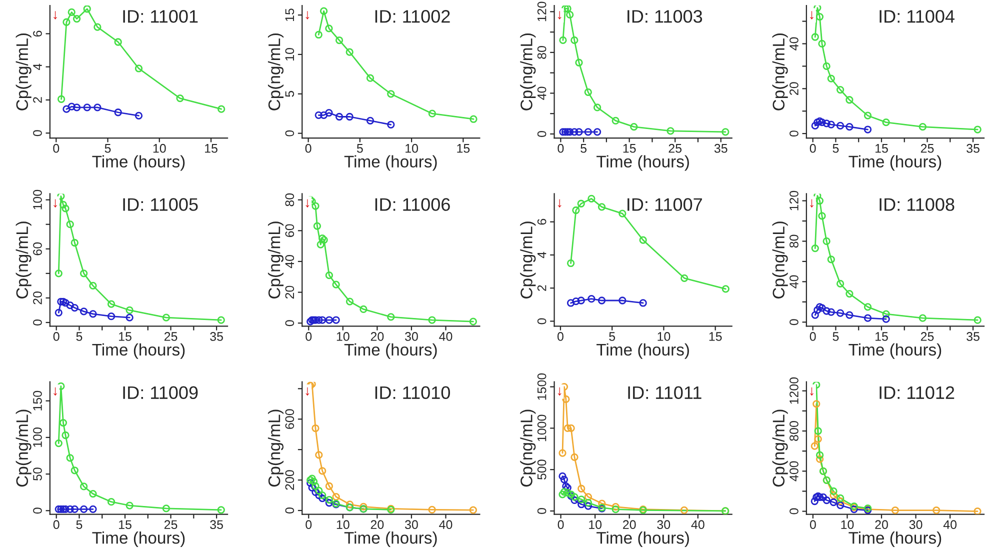 The width and height of the screenshot is (999, 556). I want to click on y-tick-label: 1000, so click(541, 428).